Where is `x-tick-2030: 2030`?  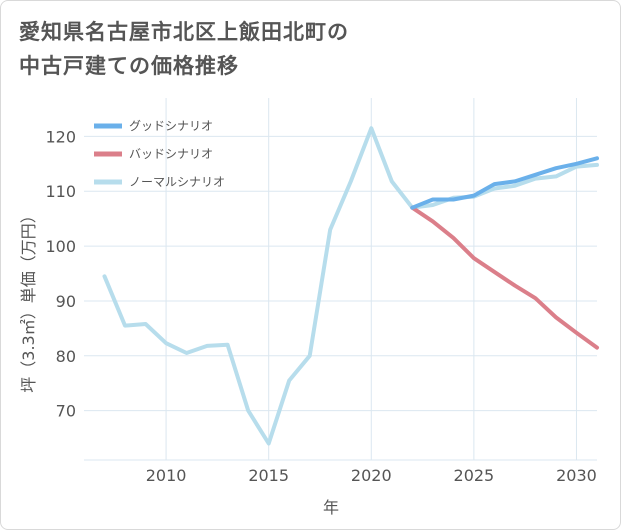 x-tick-2030: 2030 is located at coordinates (576, 475).